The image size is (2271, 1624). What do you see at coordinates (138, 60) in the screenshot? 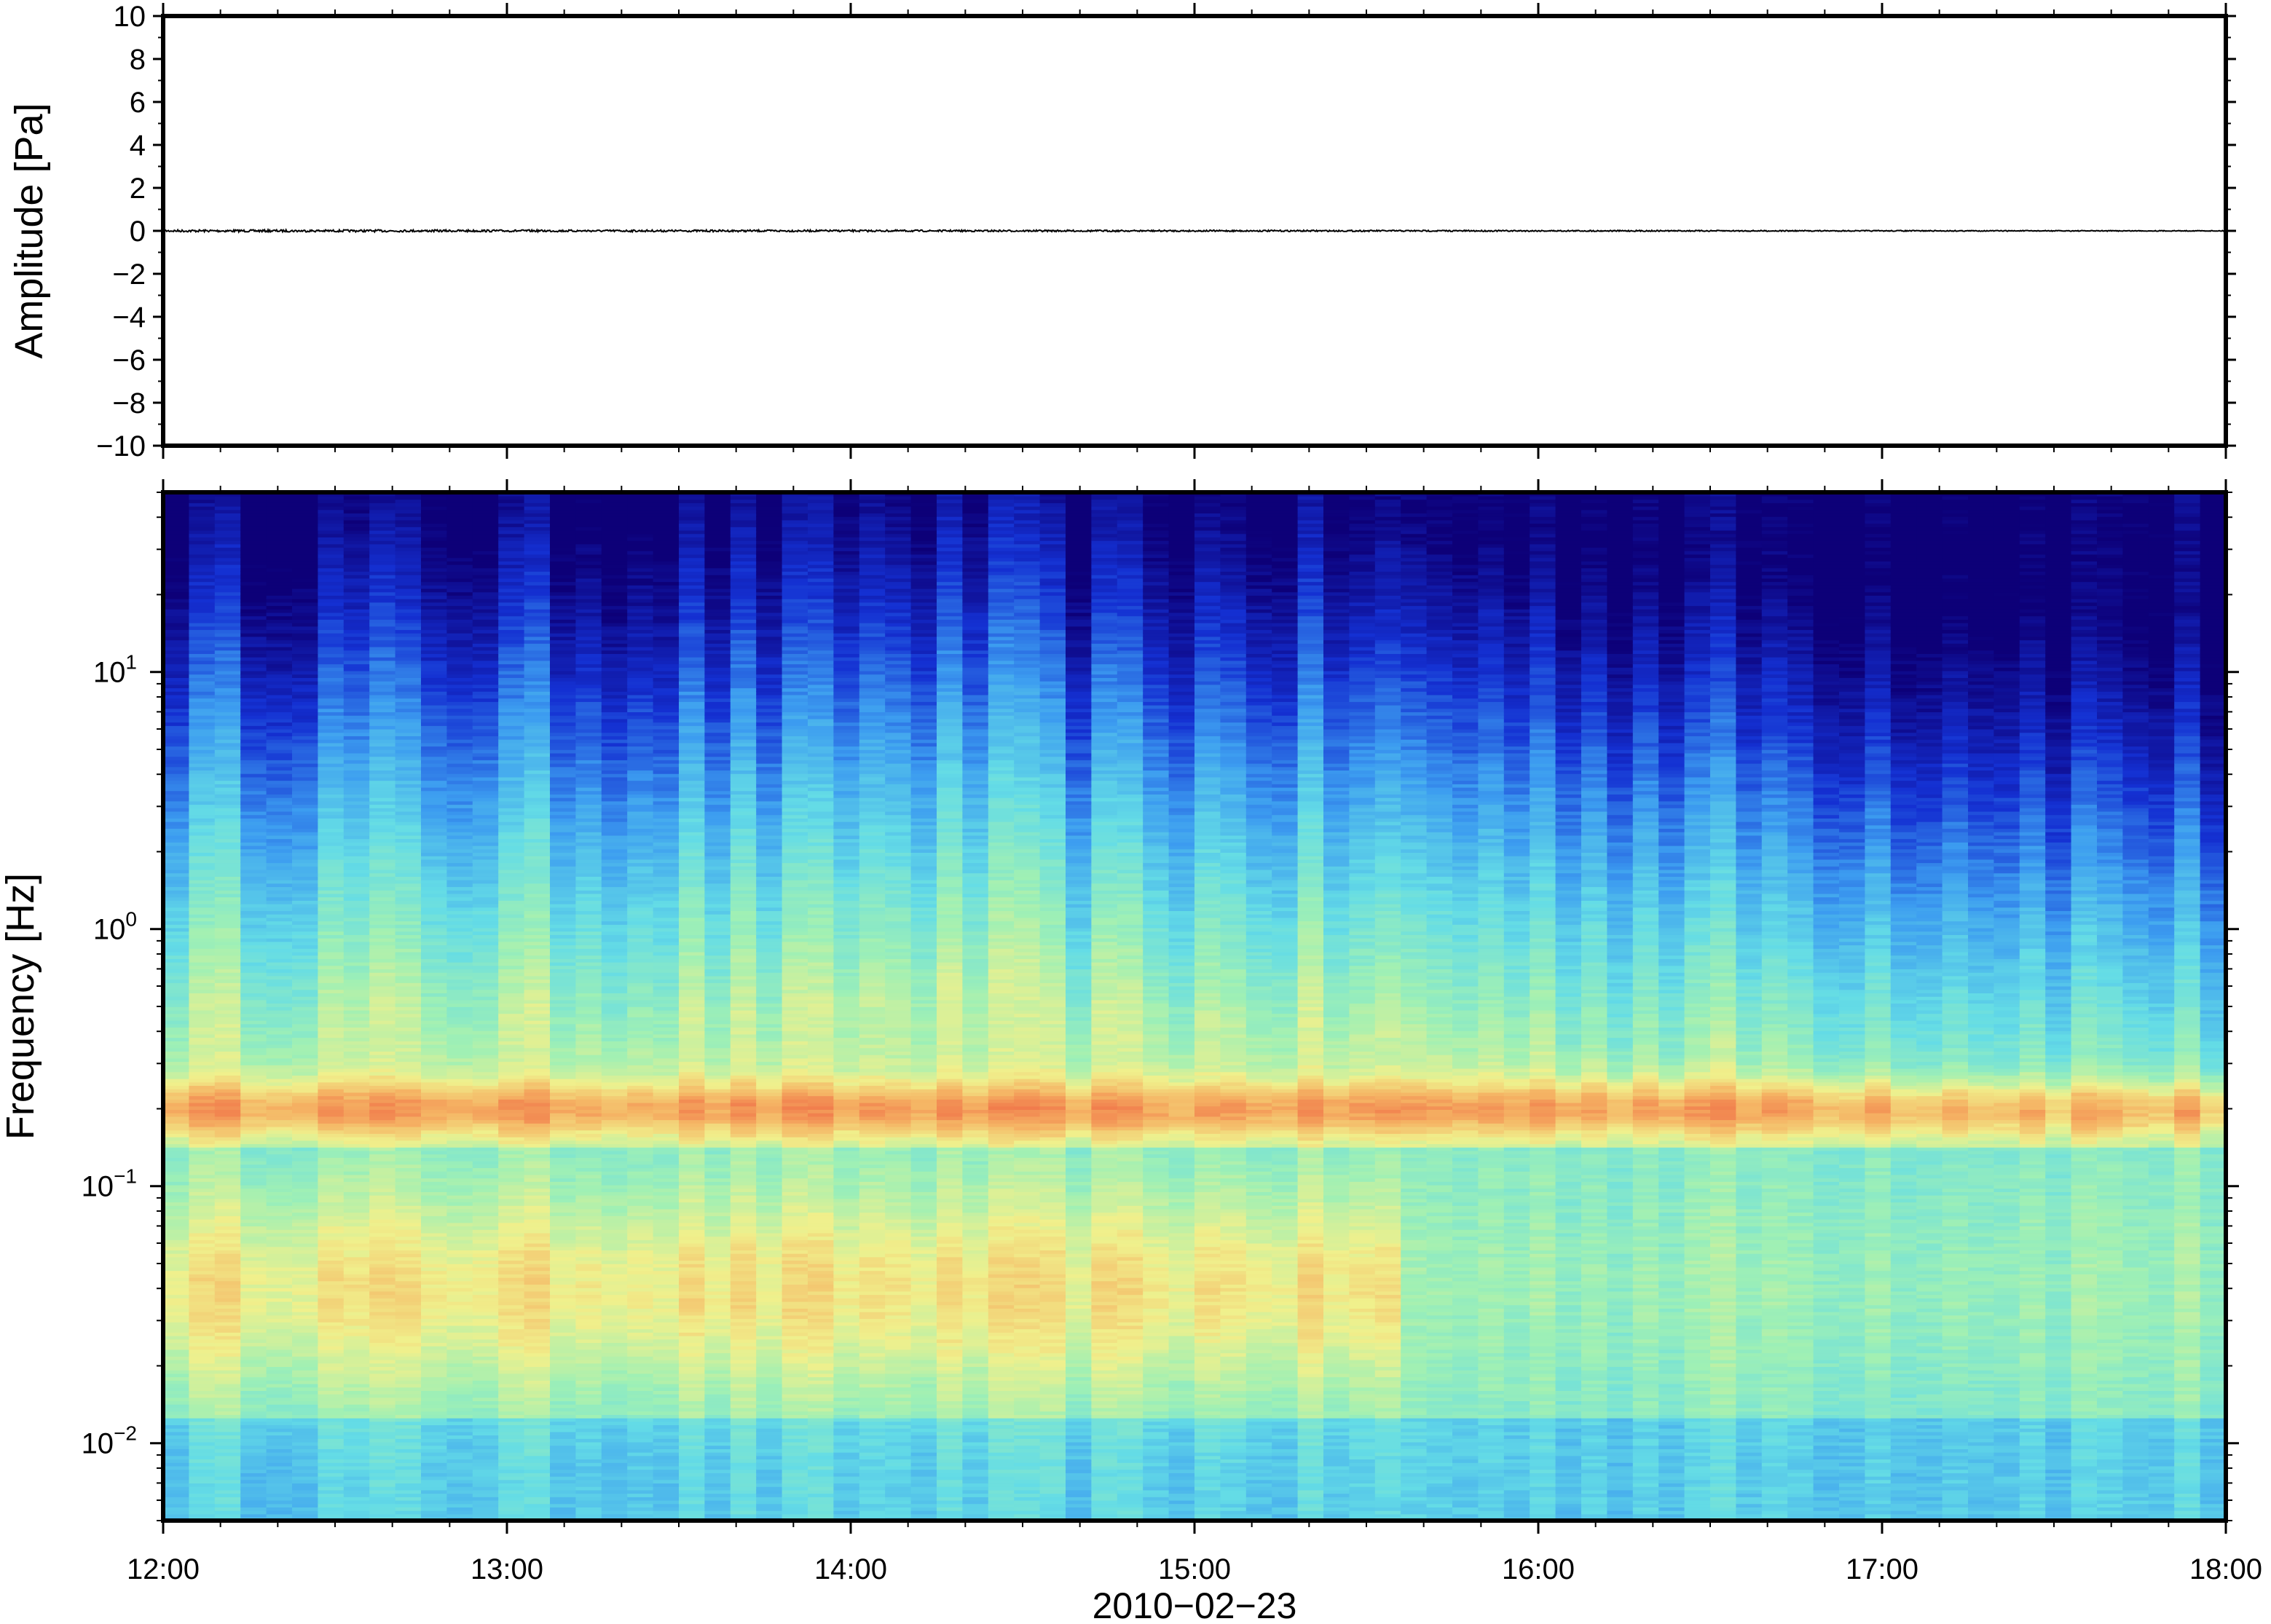
I see `waveform-y-tick-label: 8` at bounding box center [138, 60].